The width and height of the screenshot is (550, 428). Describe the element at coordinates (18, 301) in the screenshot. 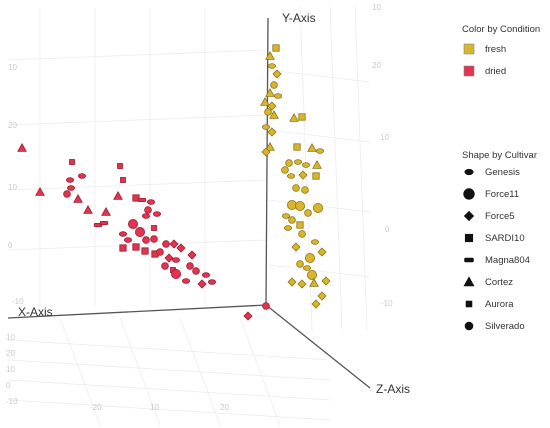

I see `y-side-tick-label: -10` at that location.